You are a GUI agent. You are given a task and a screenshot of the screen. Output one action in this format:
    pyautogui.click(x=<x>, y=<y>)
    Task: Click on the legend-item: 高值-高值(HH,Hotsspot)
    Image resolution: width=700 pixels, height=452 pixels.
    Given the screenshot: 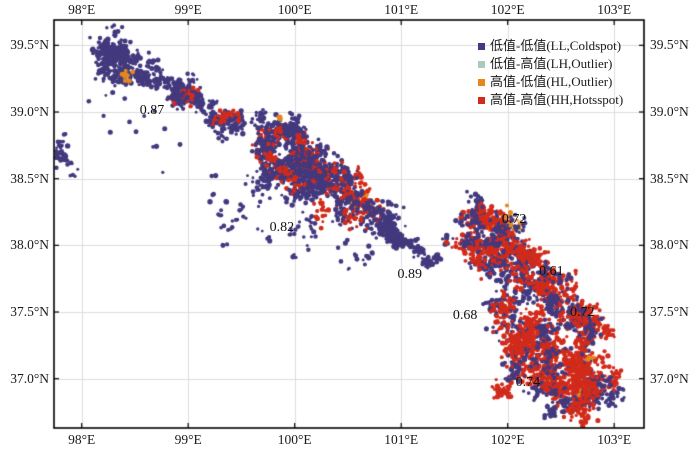 What is the action you would take?
    pyautogui.click(x=550, y=100)
    